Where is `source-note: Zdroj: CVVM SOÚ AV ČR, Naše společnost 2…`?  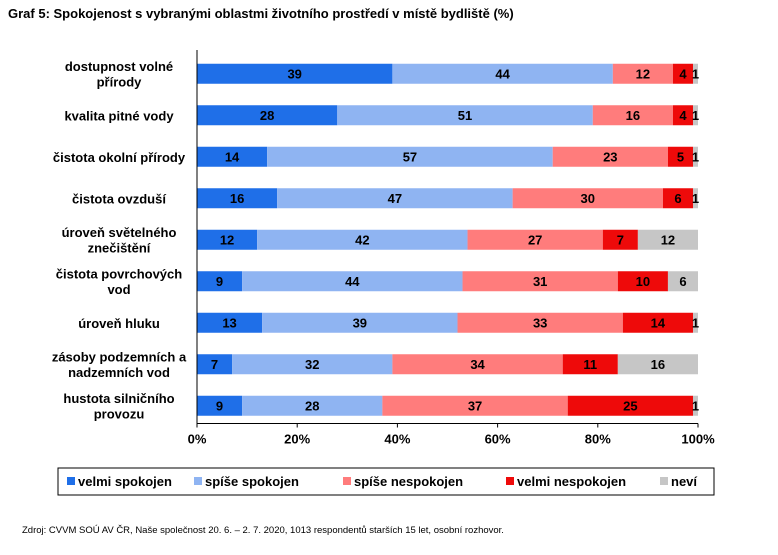 source-note: Zdroj: CVVM SOÚ AV ČR, Naše společnost 2… is located at coordinates (263, 530).